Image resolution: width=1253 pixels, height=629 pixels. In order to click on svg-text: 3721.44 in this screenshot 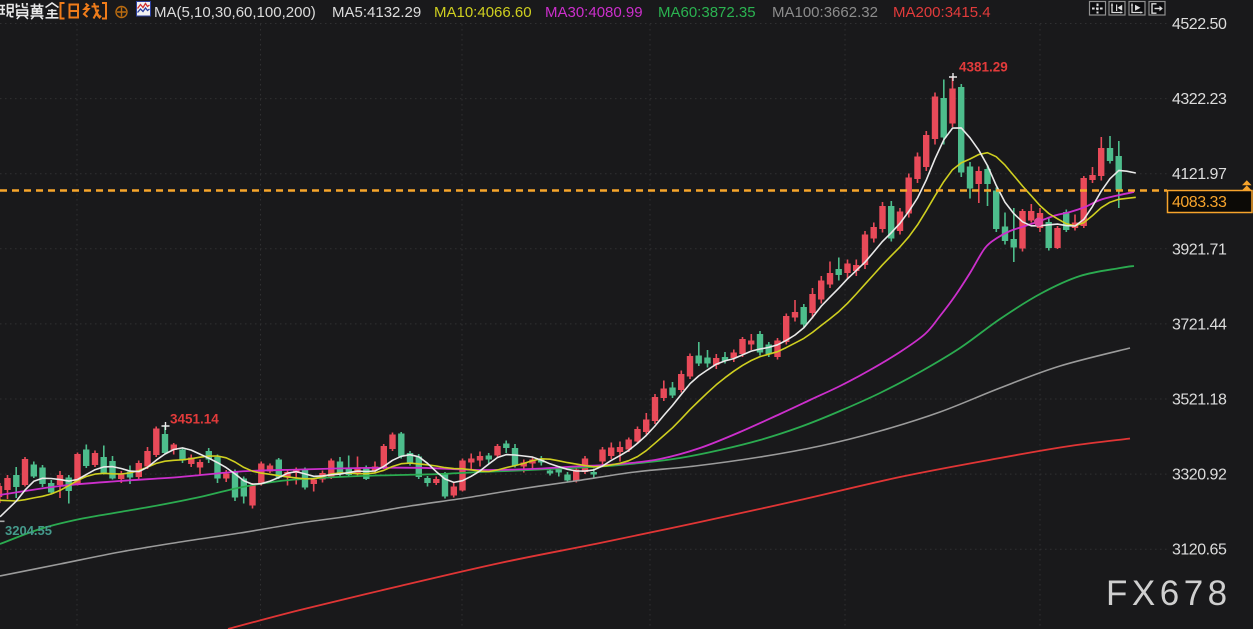, I will do `click(1199, 324)`.